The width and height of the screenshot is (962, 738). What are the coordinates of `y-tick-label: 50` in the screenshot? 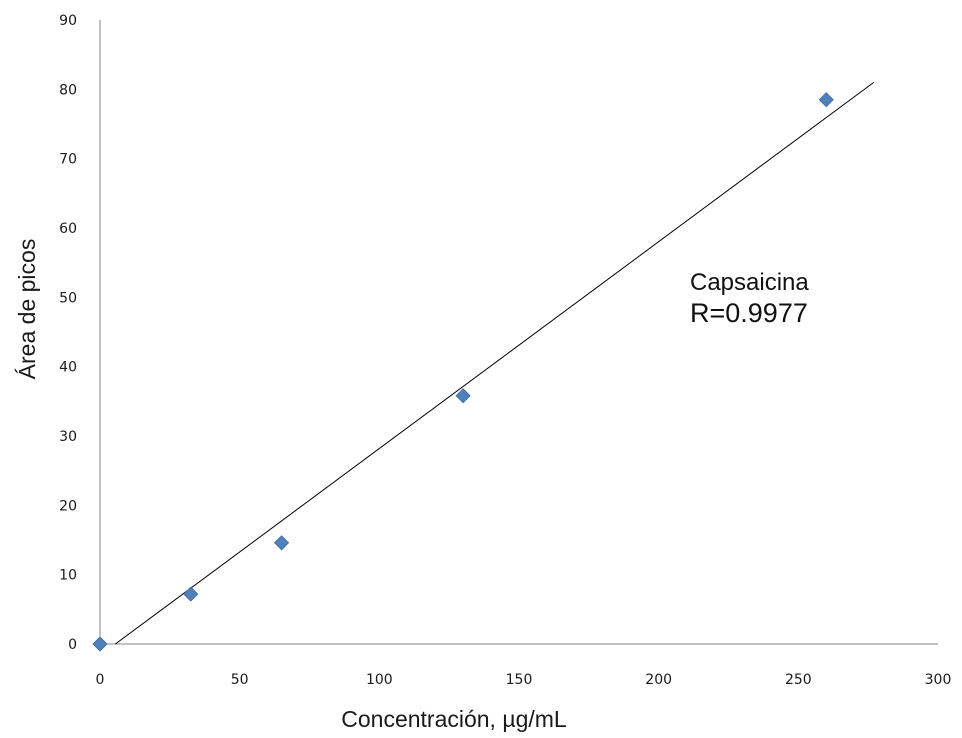 It's located at (68, 298).